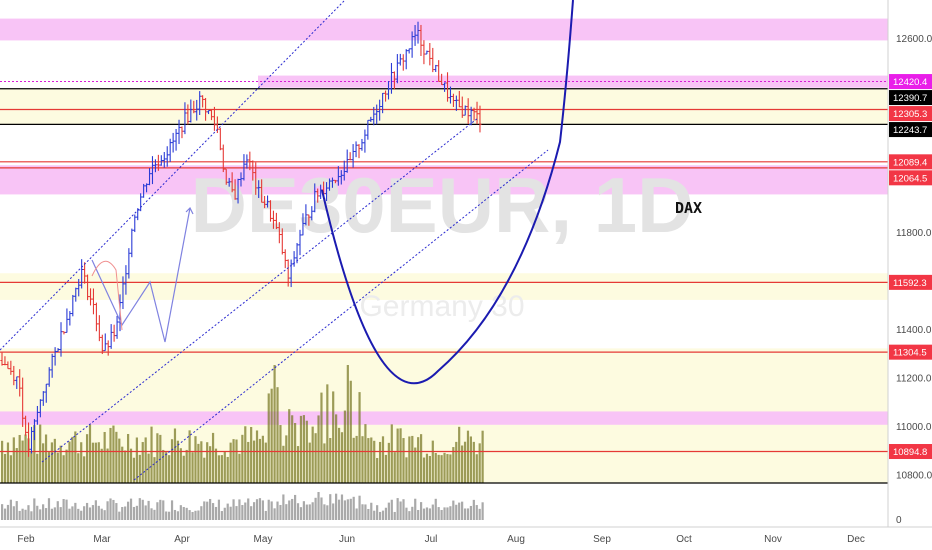  What do you see at coordinates (466, 538) in the screenshot?
I see `time-axis: Feb Mar Apr May Jun Jul Aug Sep Oct Nov Dec` at bounding box center [466, 538].